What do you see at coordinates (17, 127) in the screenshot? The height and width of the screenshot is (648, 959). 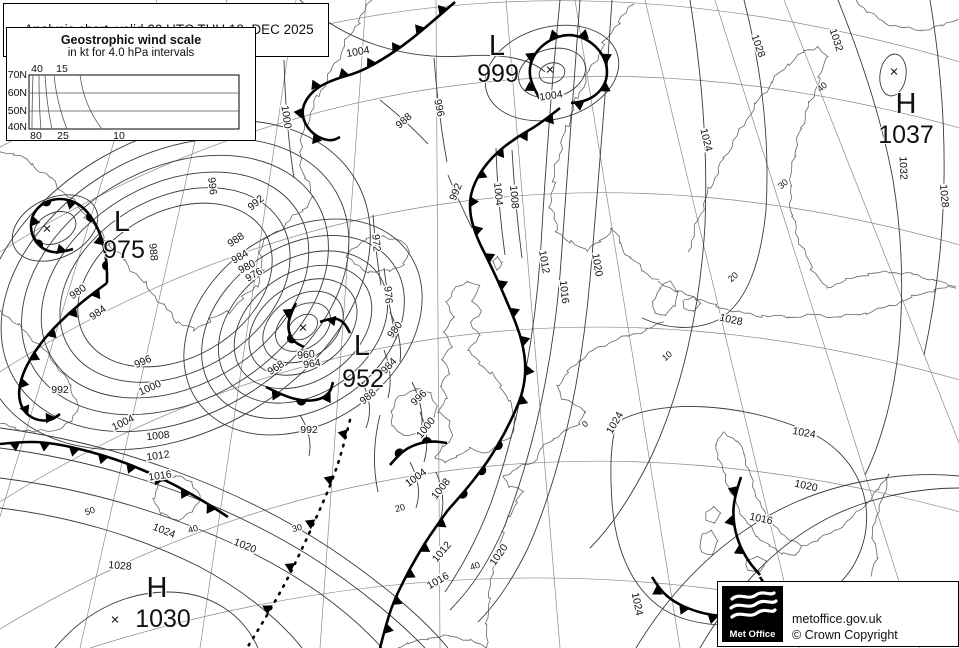 I see `wind-scale-lat-label: 40N` at bounding box center [17, 127].